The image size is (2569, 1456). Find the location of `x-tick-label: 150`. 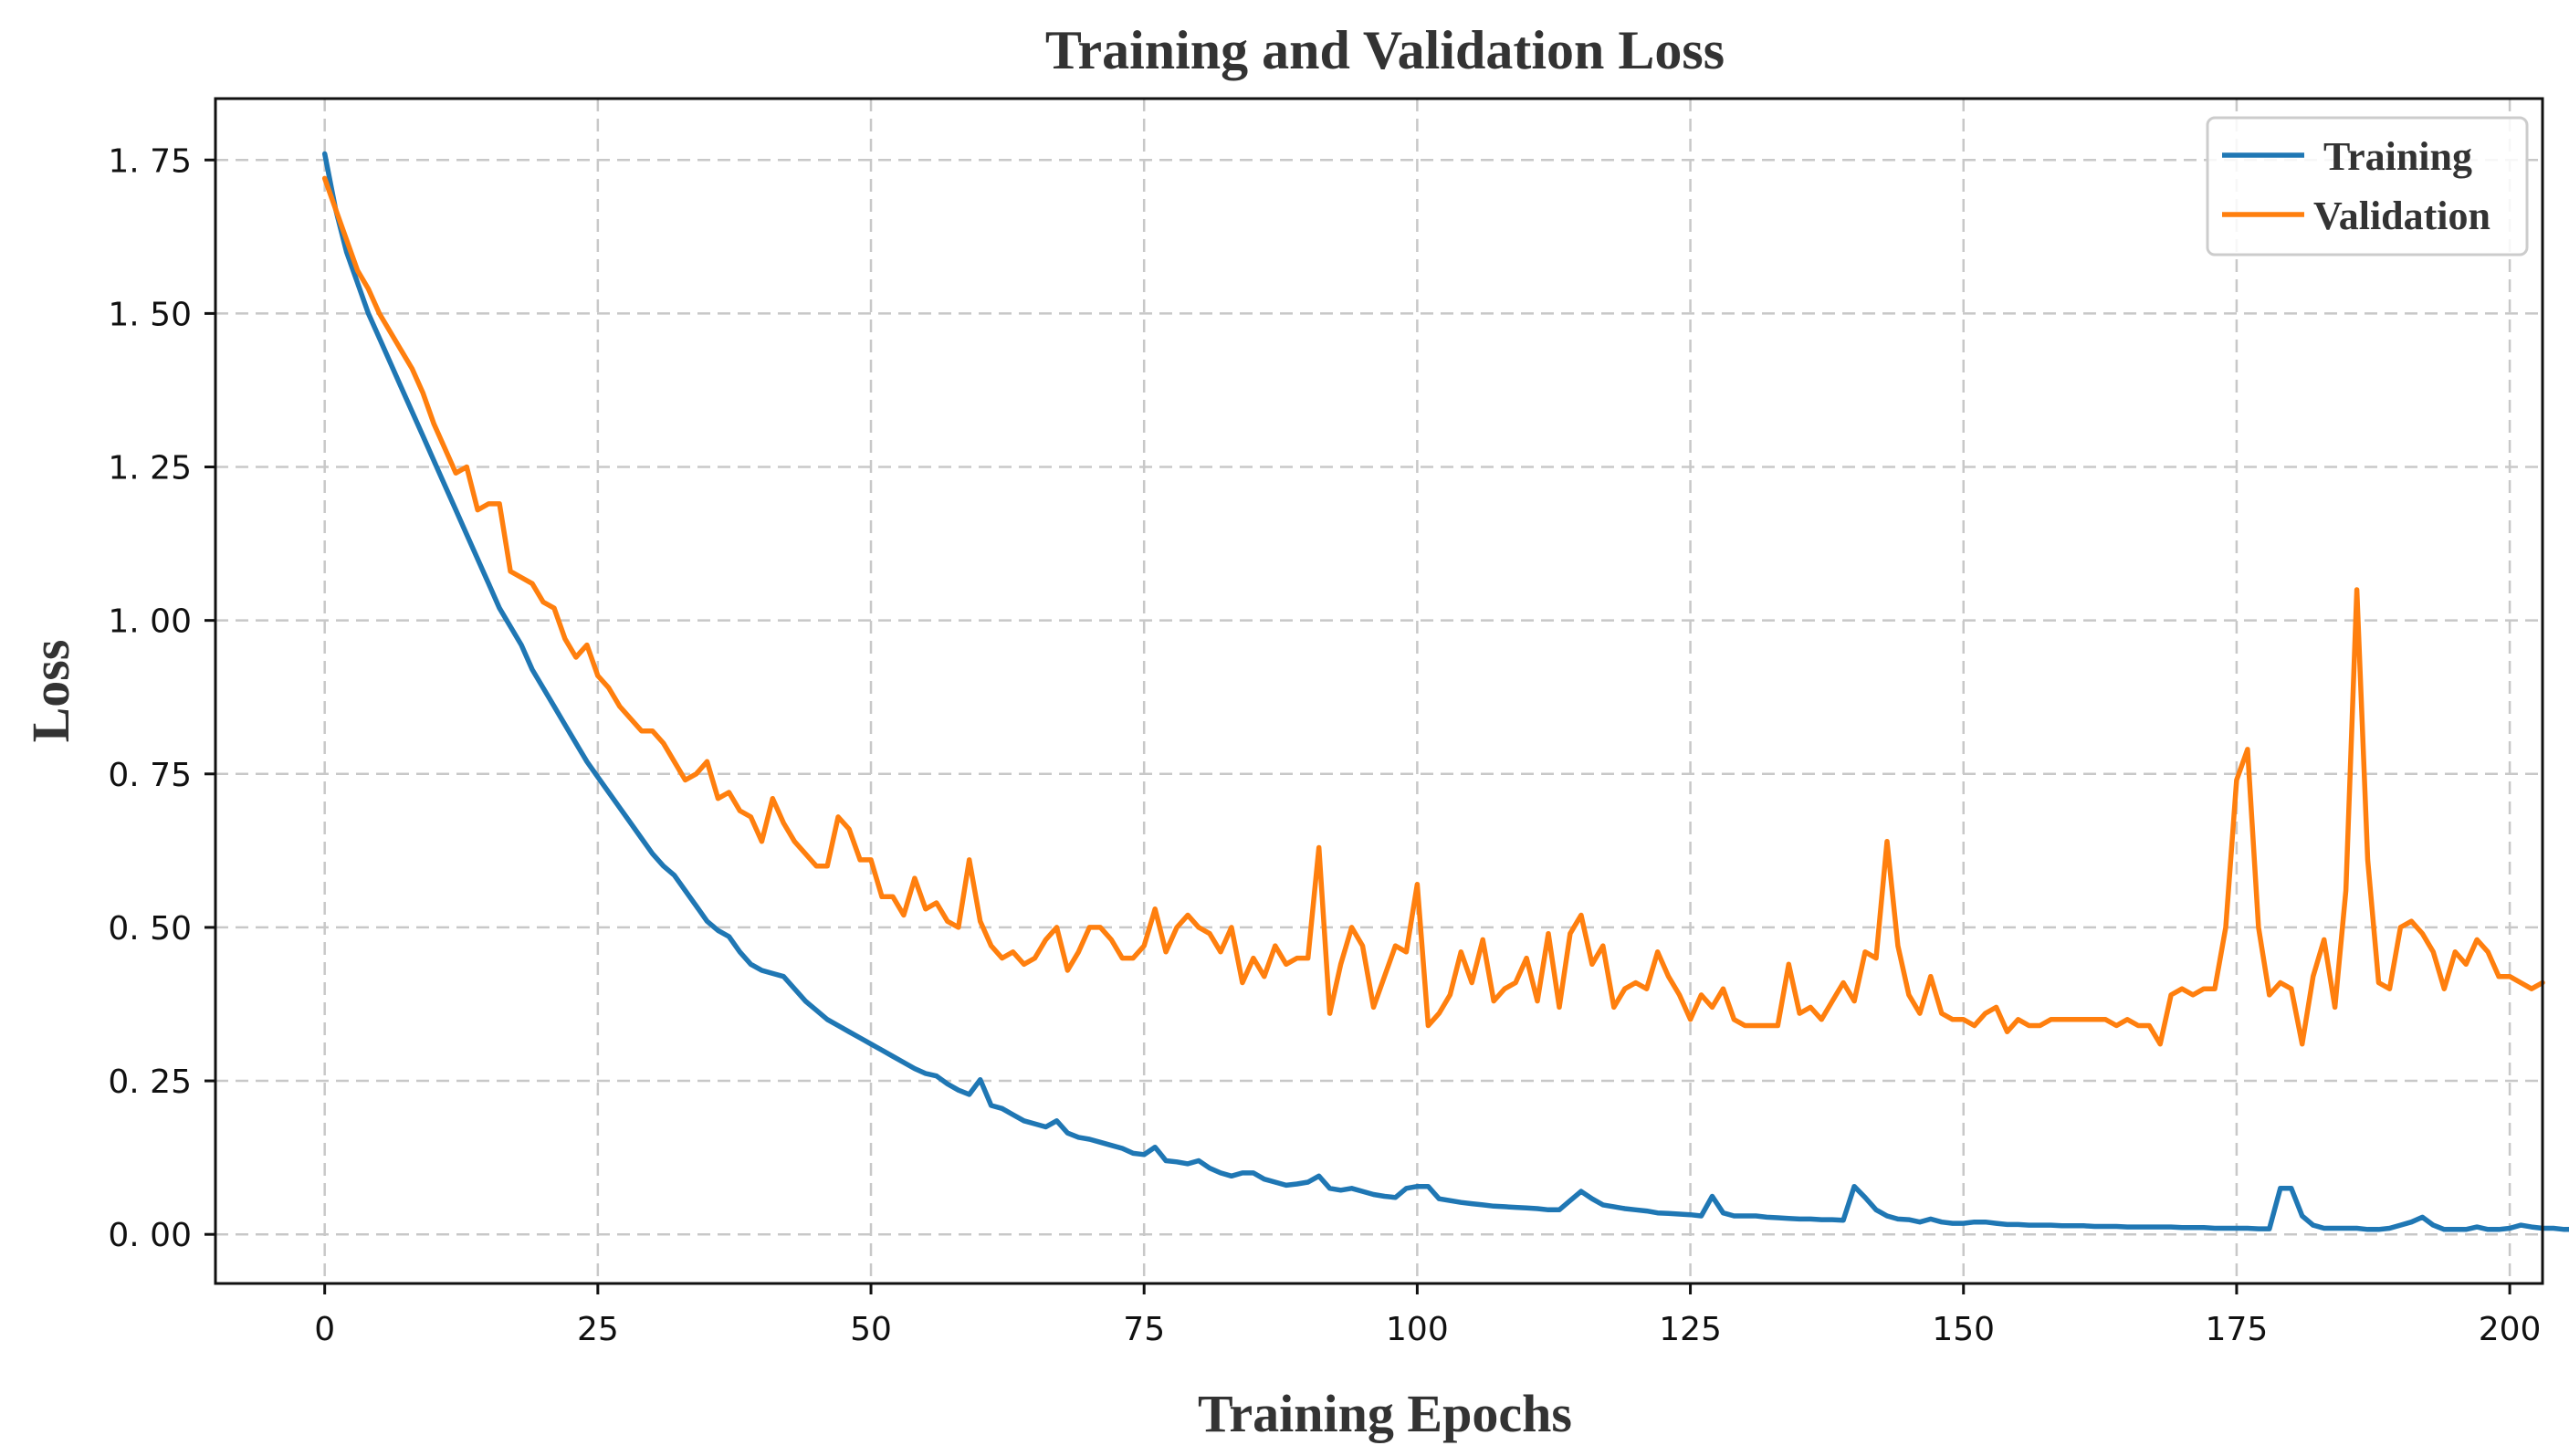

x-tick-label: 150 is located at coordinates (1963, 1330).